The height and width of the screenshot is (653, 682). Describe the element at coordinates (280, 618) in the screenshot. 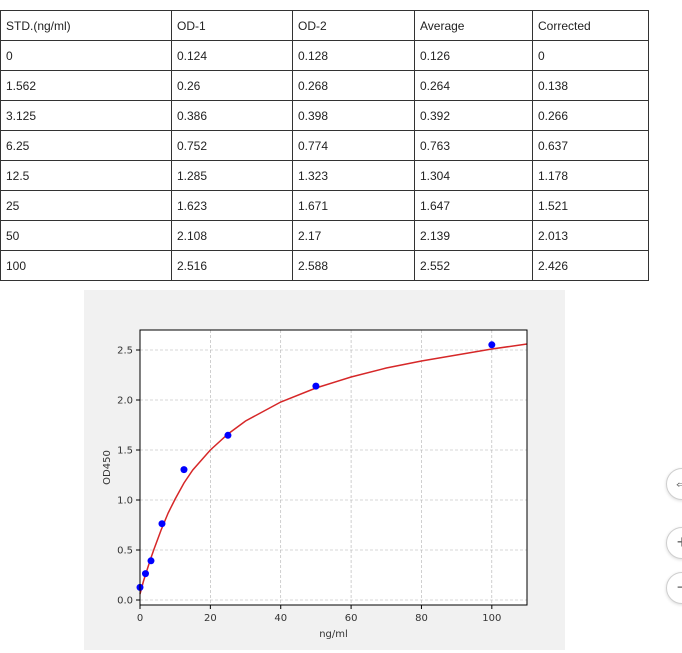

I see `x-tick-label: 40` at that location.